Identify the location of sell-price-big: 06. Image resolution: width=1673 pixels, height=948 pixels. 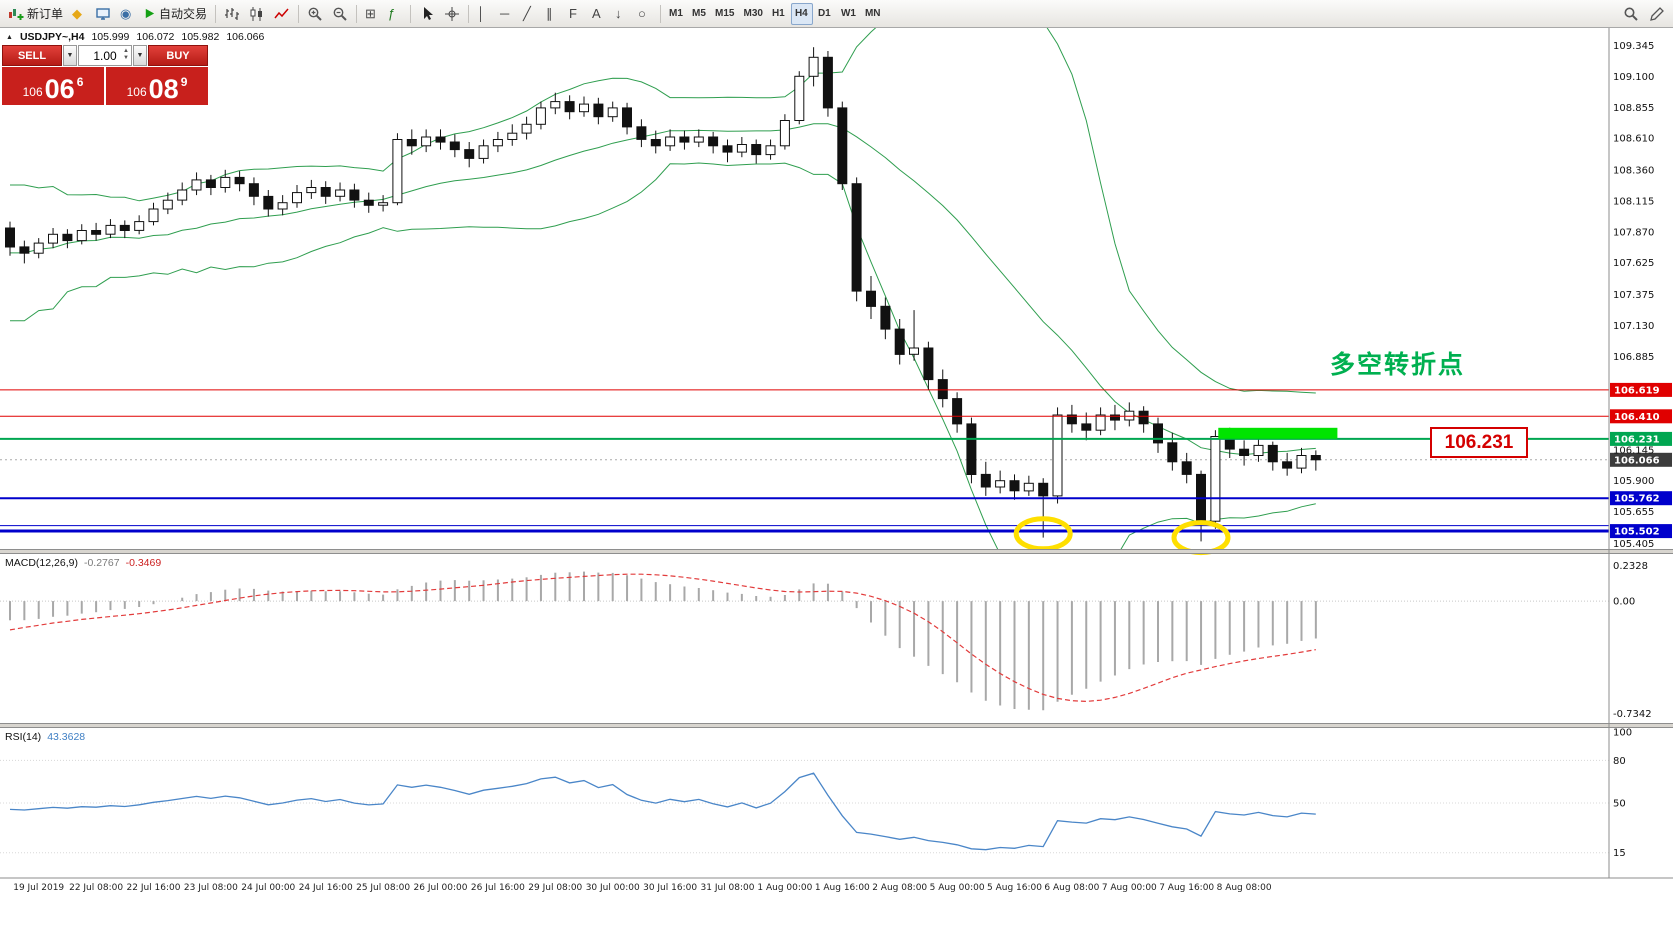
(59, 89).